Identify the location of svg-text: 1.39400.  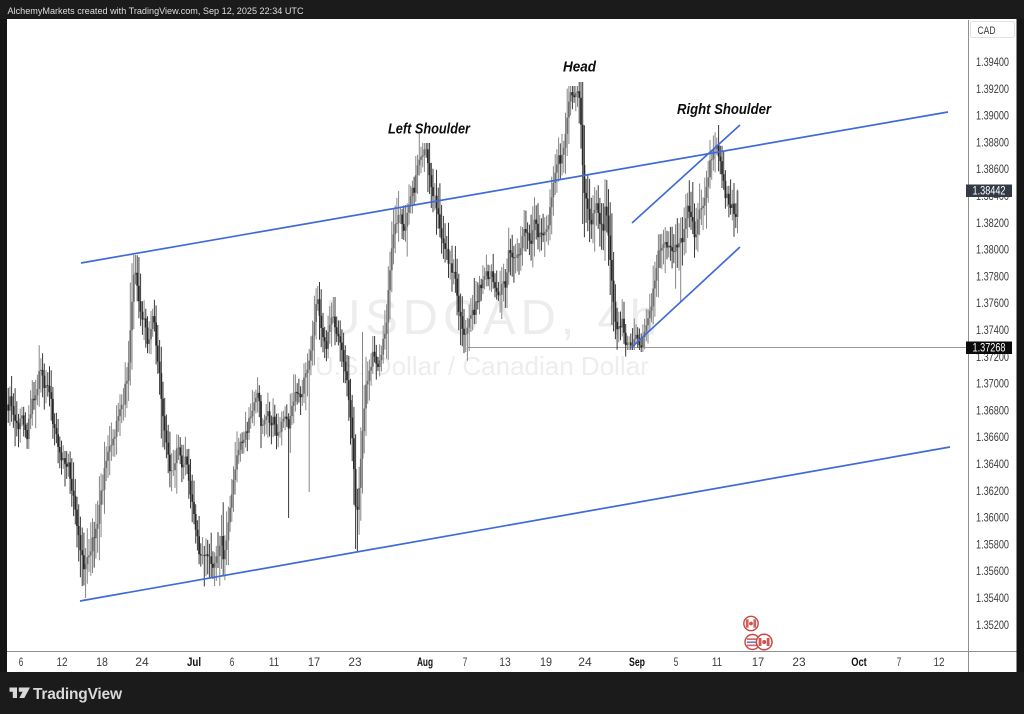
(992, 62).